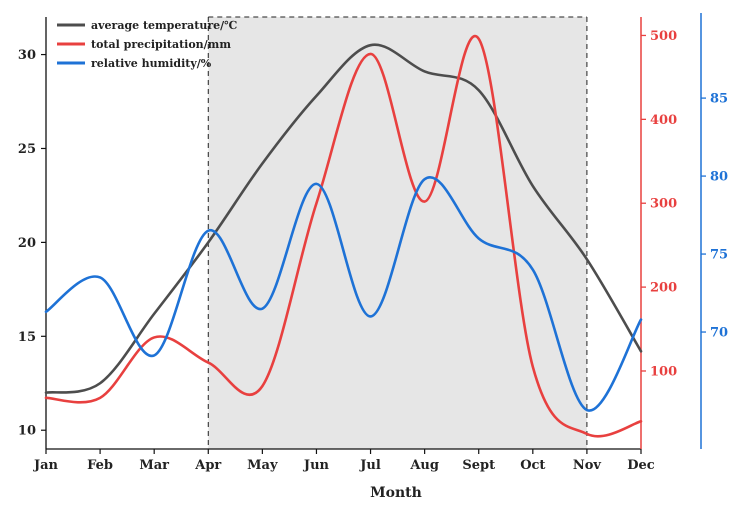  I want to click on left-tick-label: 10, so click(27, 431).